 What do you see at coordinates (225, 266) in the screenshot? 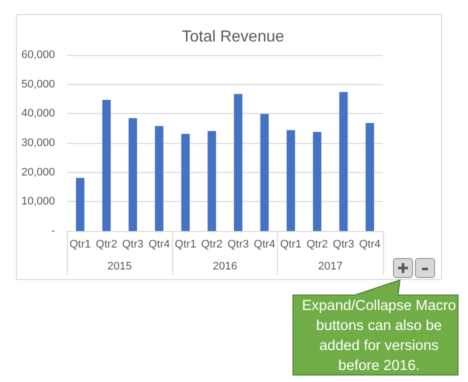
I see `text: 2016` at bounding box center [225, 266].